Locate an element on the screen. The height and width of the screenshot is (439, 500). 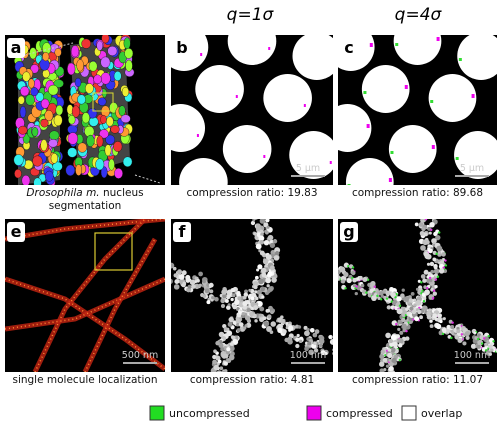
panel-caption: compression ratio: 89.68 is located at coordinates (417, 193).